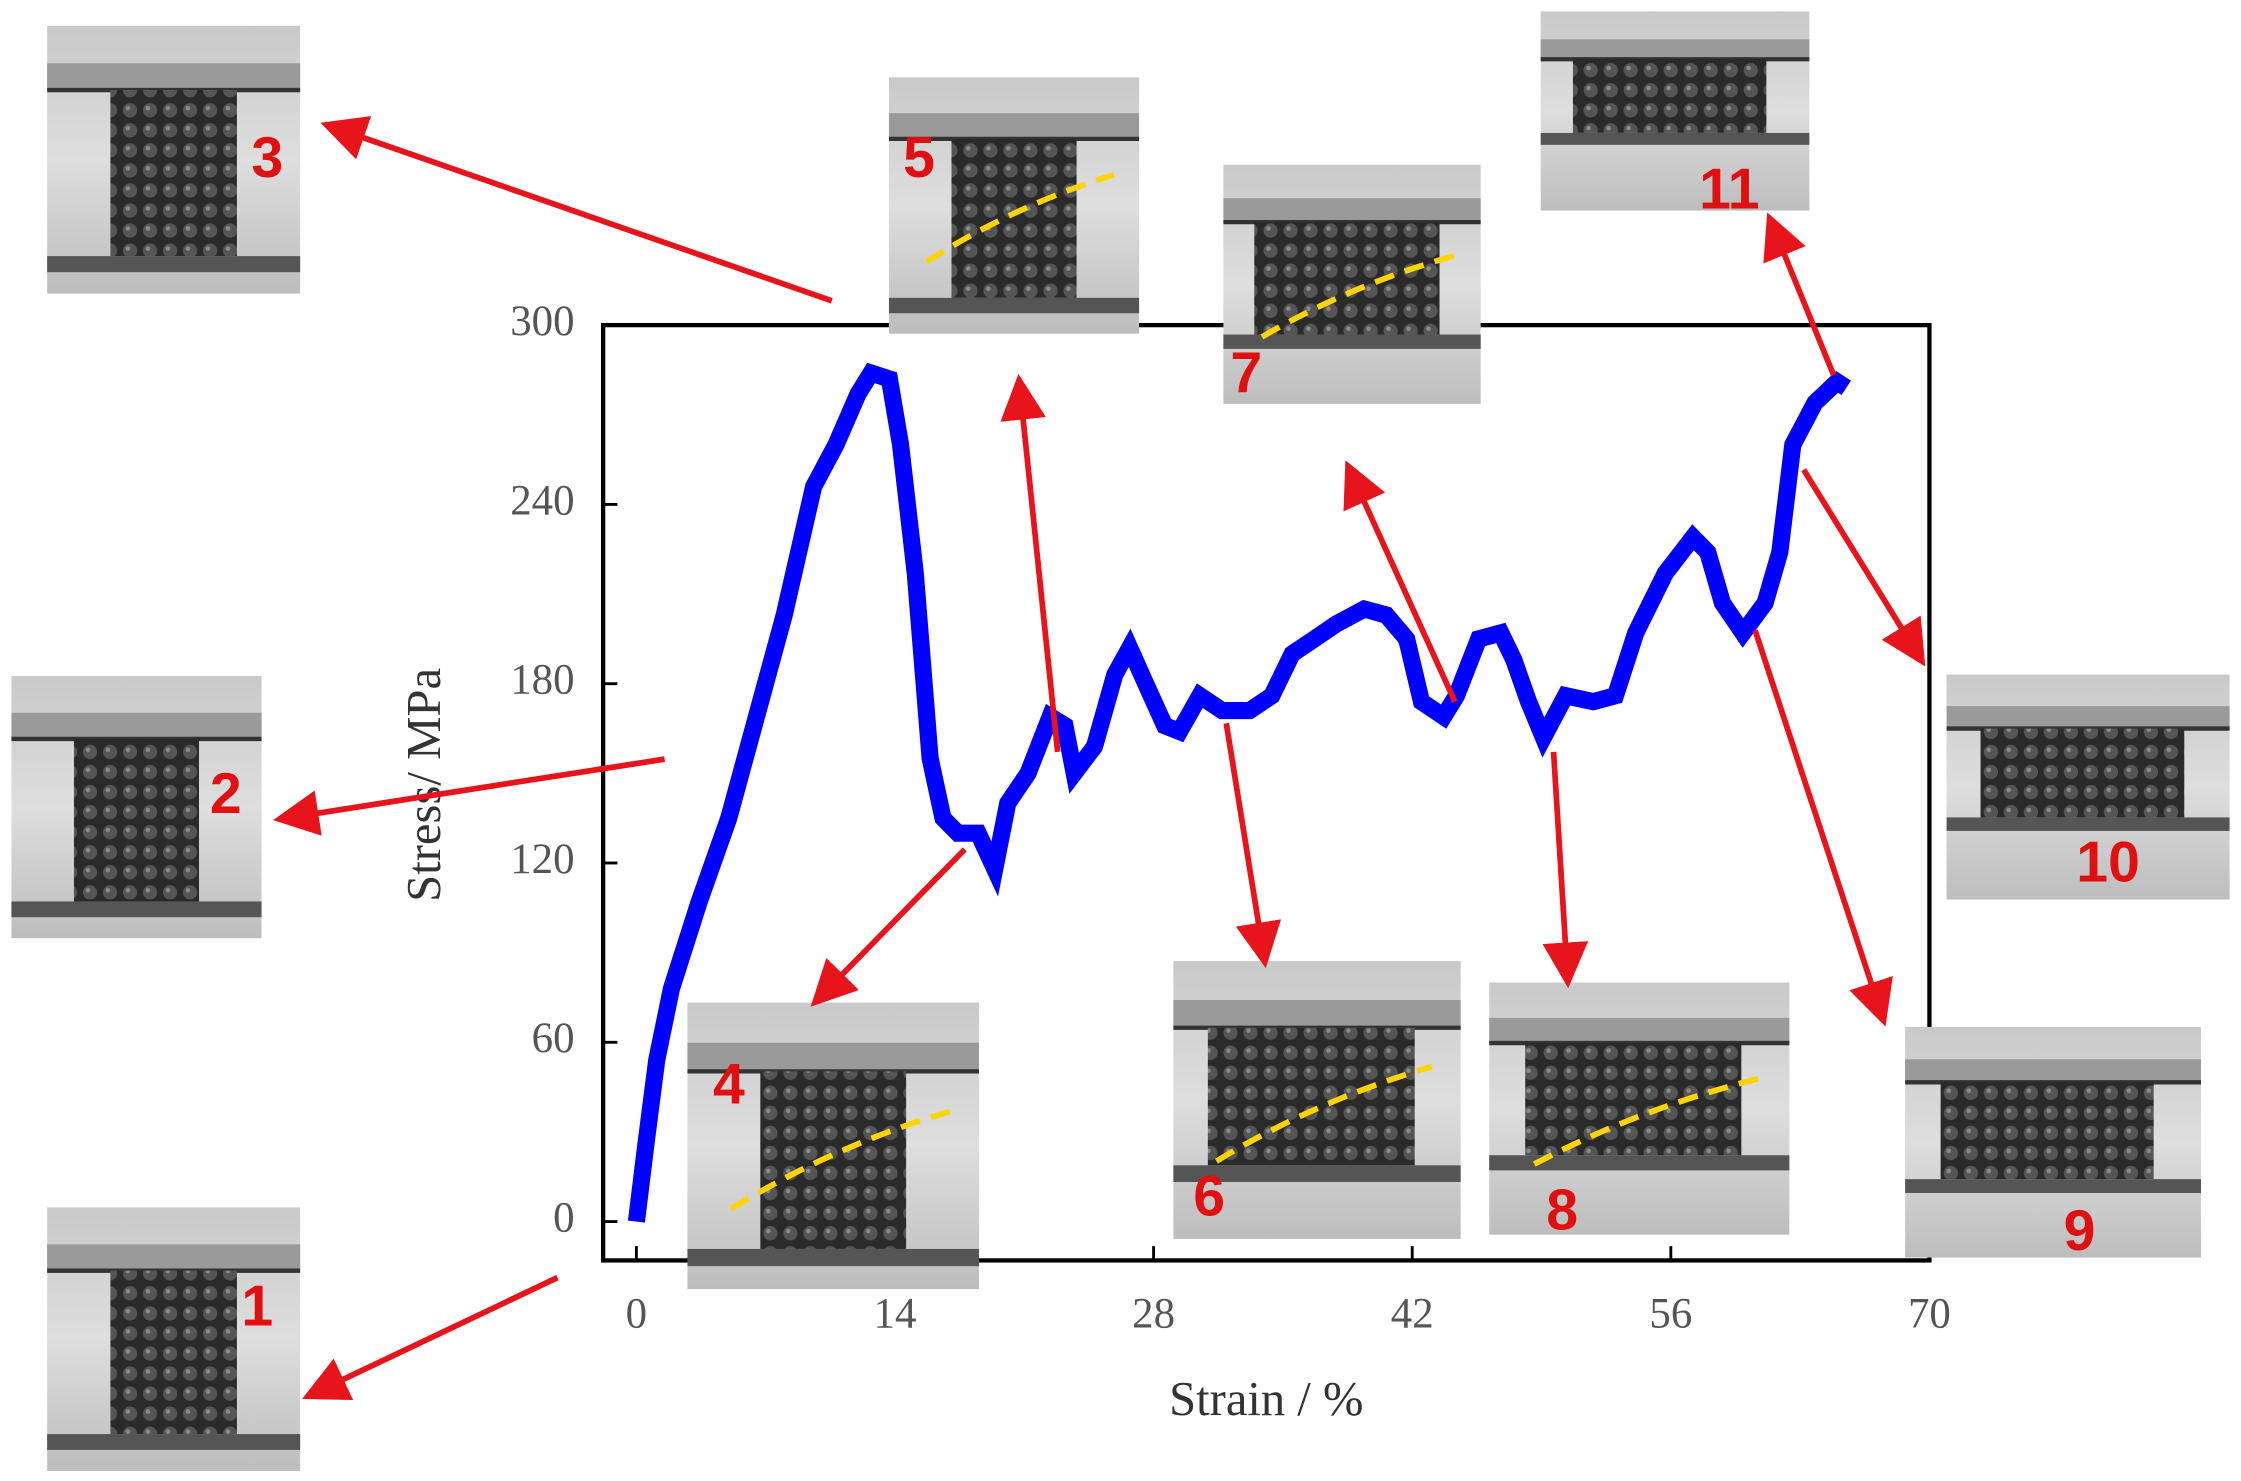 This screenshot has width=2241, height=1481. I want to click on specimen-photo: 9, so click(2053, 1144).